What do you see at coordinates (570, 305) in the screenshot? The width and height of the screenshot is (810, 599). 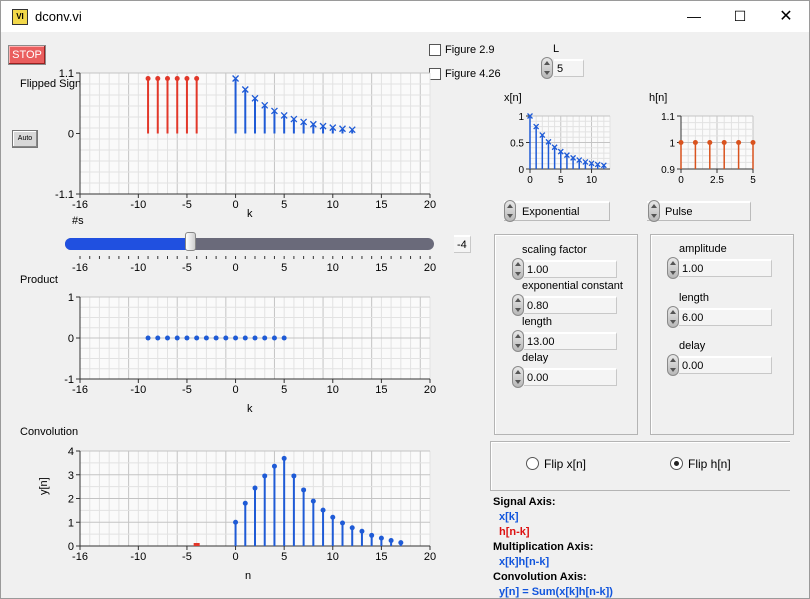 I see `exp-constant-value: 0.80` at bounding box center [570, 305].